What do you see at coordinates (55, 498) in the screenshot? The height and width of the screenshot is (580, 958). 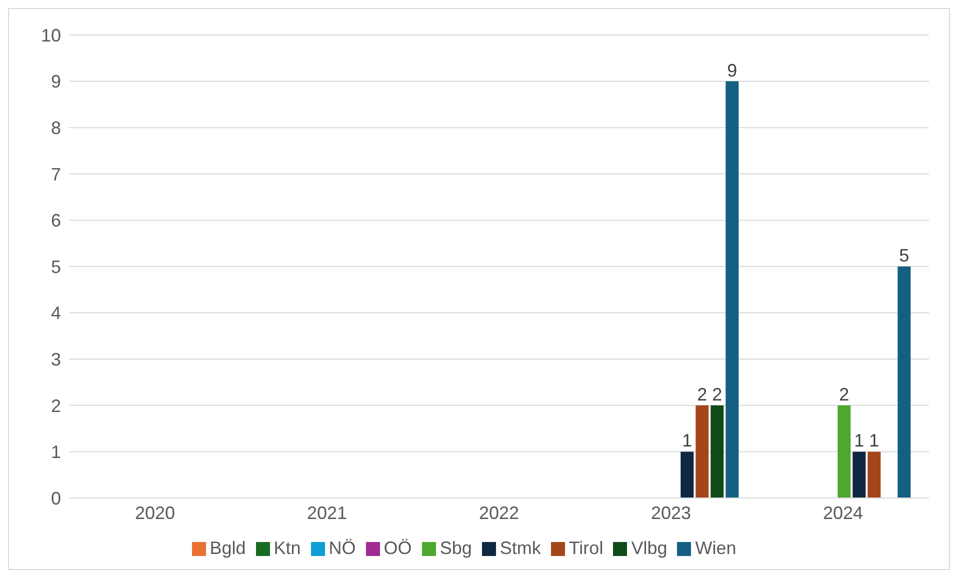 I see `y-tick-label: 0` at bounding box center [55, 498].